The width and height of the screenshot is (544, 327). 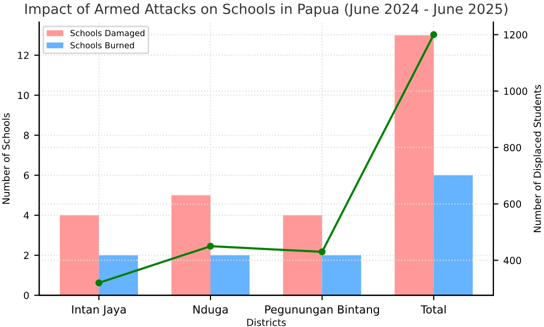 I want to click on y2-tick-label: 1000, so click(x=516, y=91).